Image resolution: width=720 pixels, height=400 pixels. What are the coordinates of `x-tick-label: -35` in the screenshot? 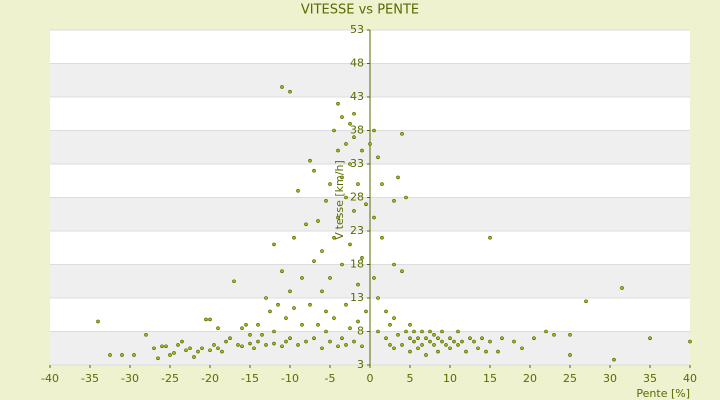 It's located at (90, 378).